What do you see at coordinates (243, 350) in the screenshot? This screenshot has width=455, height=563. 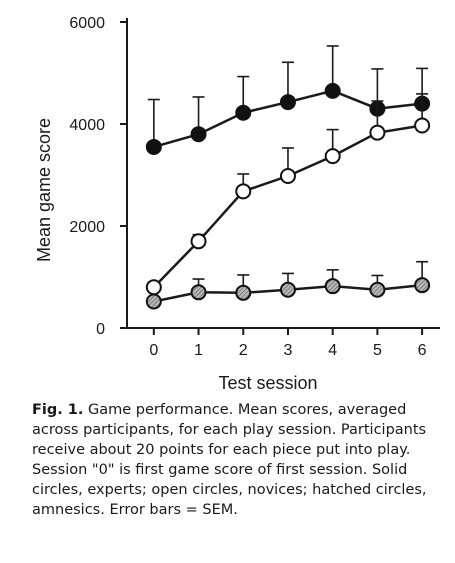 I see `x-tick-label: 2` at bounding box center [243, 350].